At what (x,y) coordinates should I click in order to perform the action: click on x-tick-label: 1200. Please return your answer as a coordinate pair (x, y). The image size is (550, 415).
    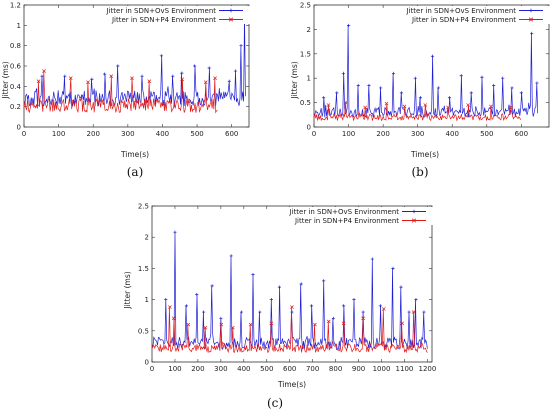
    Looking at the image, I should click on (427, 369).